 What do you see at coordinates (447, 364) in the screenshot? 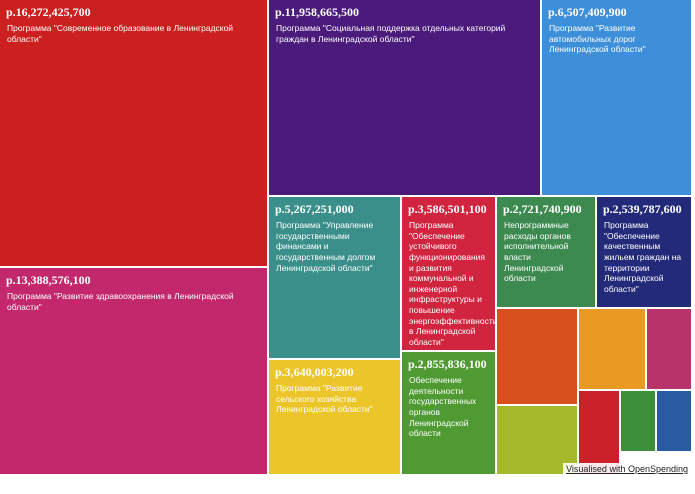
I see `tile-amount: p.2,855,836,100` at bounding box center [447, 364].